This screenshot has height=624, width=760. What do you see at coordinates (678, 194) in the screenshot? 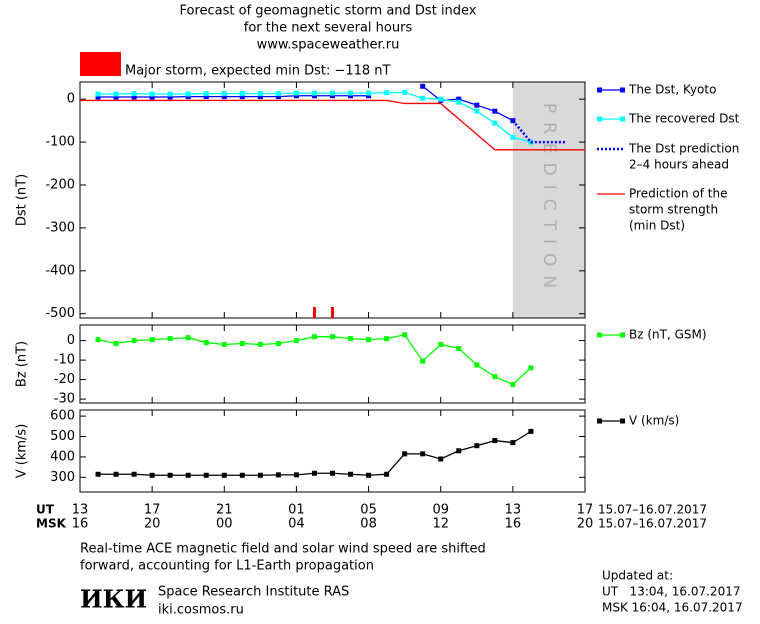
I see `legend-label: Prediction of the` at bounding box center [678, 194].